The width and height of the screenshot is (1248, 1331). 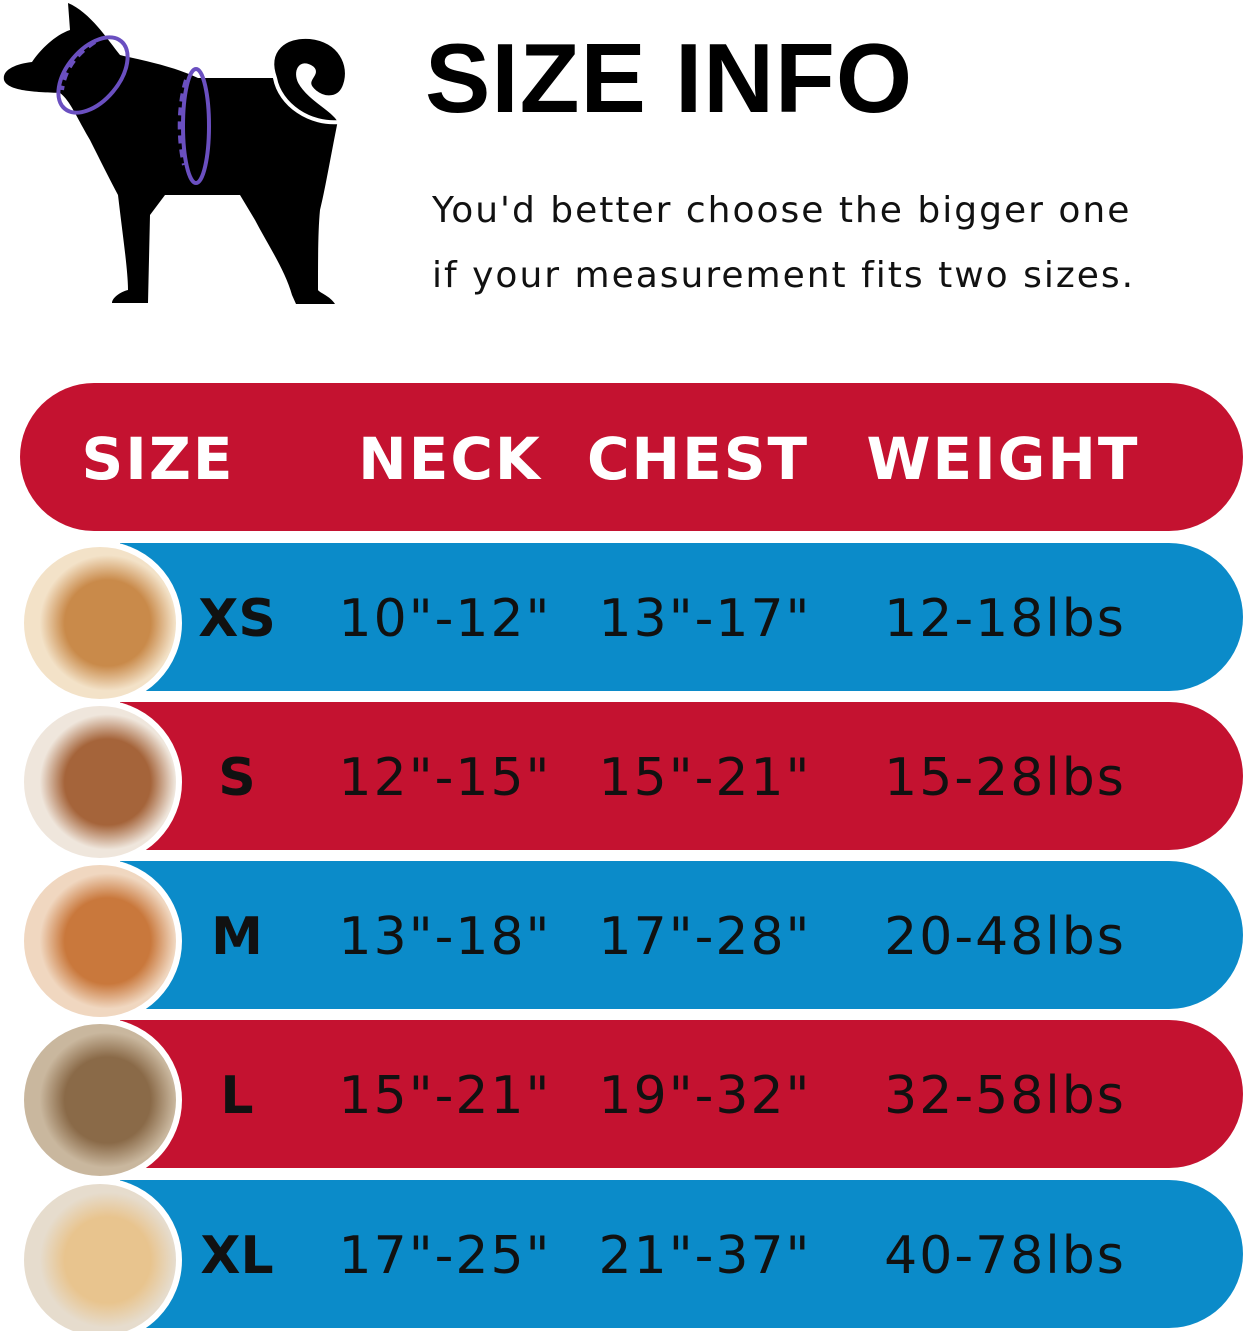 What do you see at coordinates (698, 459) in the screenshot?
I see `header-chest: CHEST` at bounding box center [698, 459].